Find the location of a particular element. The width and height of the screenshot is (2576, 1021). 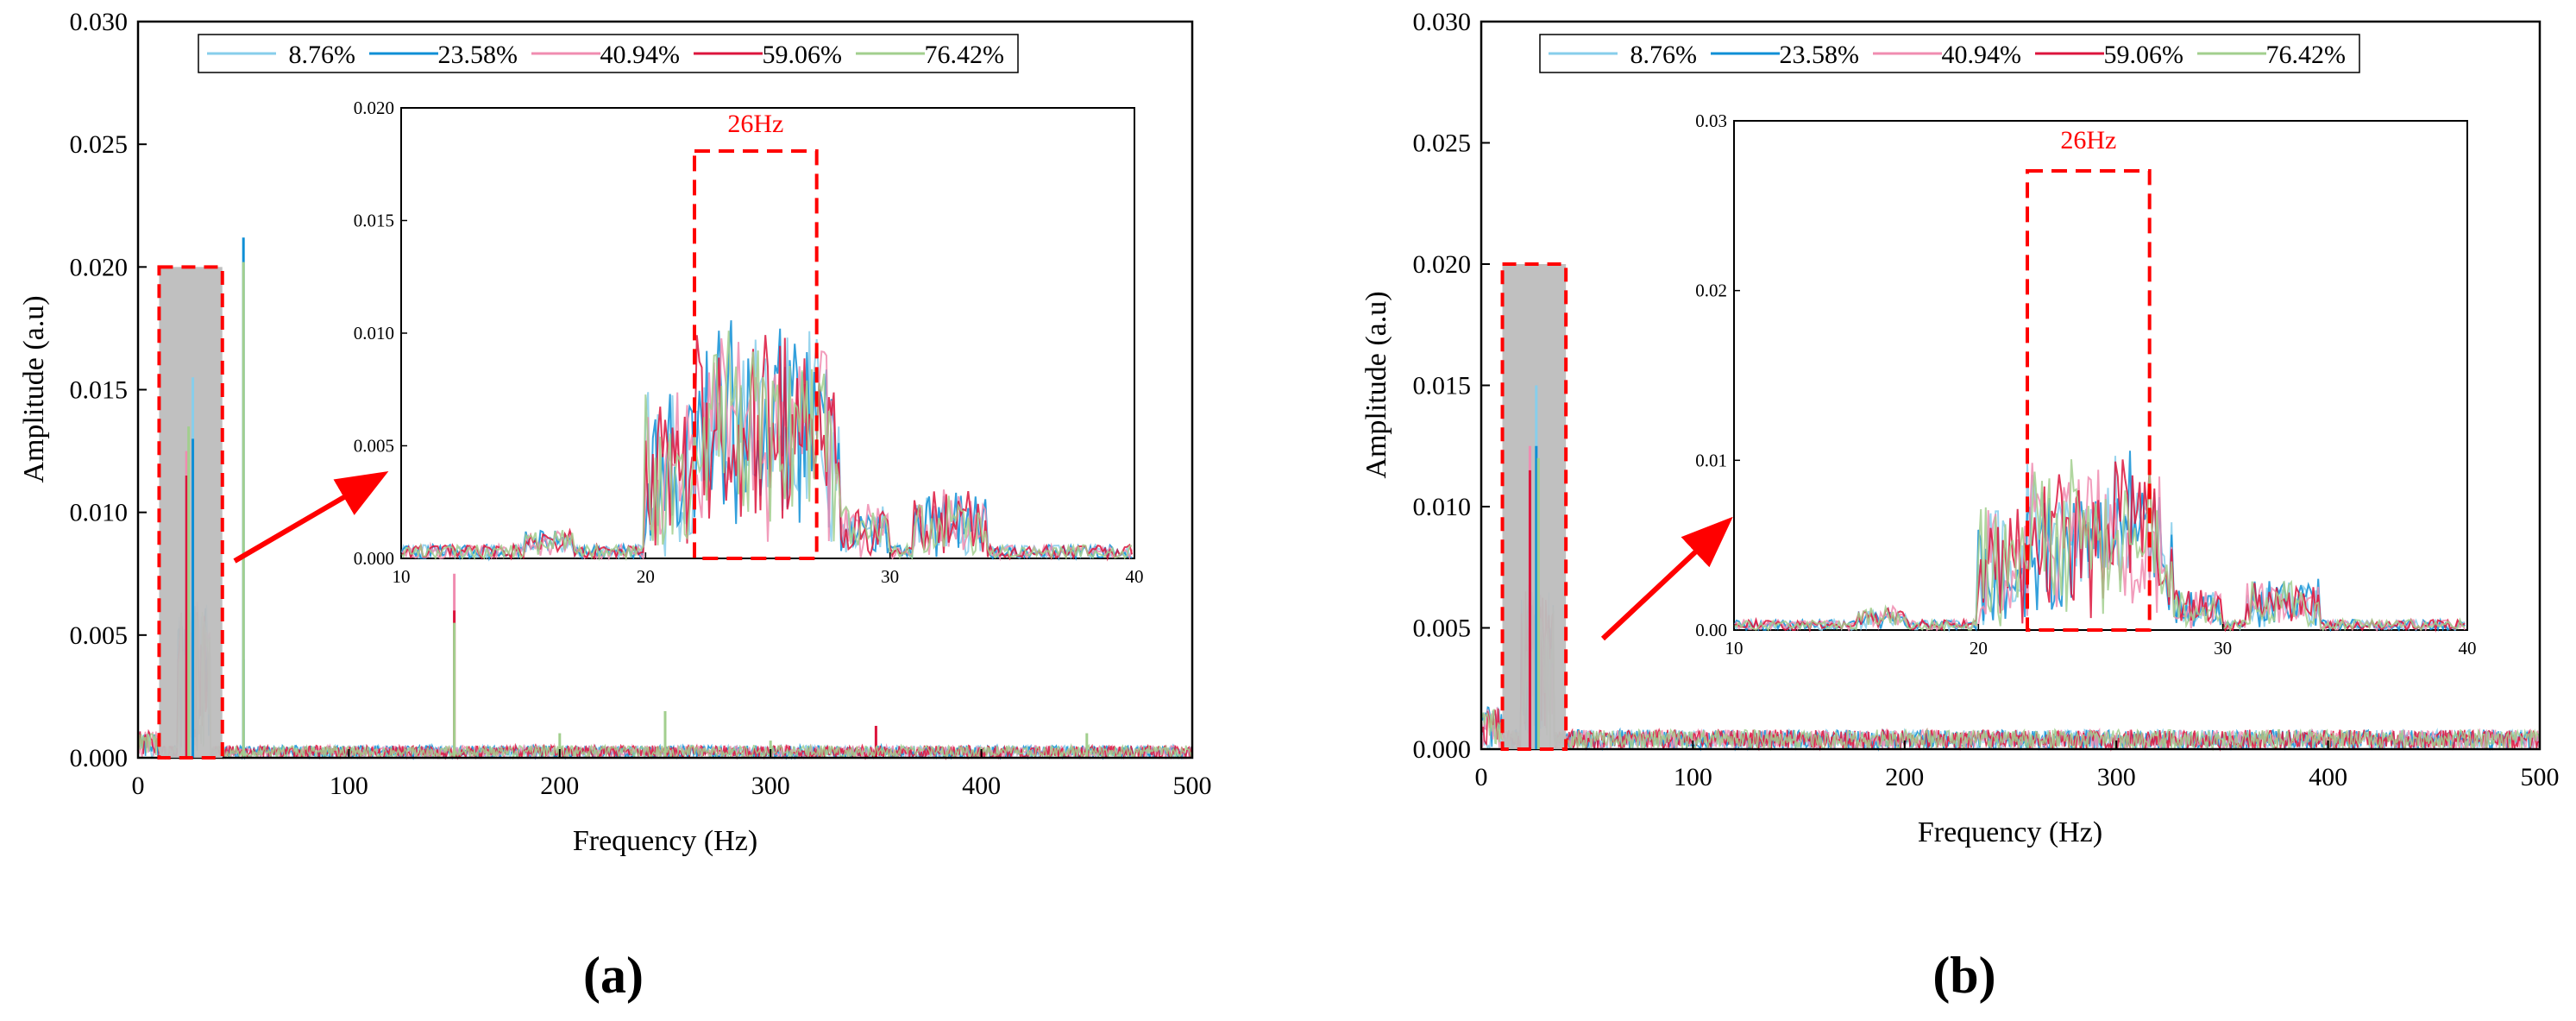

panel-b-legend: 8.76% 23.58% 40.94% 59.06% 76.42% is located at coordinates (1949, 53).